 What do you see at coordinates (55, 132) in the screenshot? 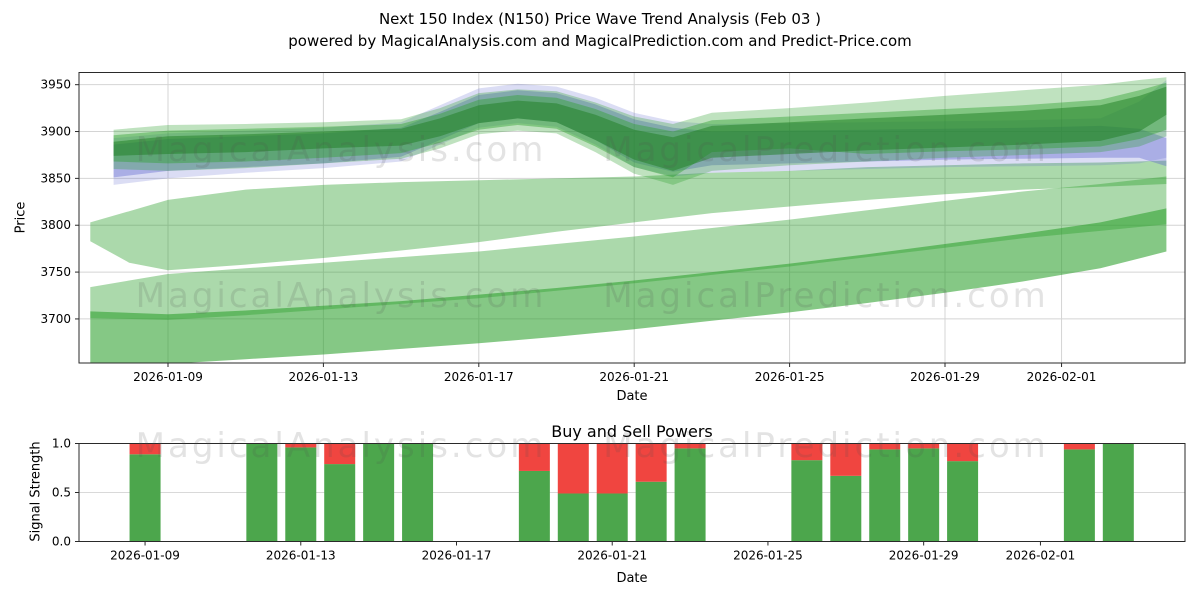
I see `svg-text: 3900` at bounding box center [55, 132].